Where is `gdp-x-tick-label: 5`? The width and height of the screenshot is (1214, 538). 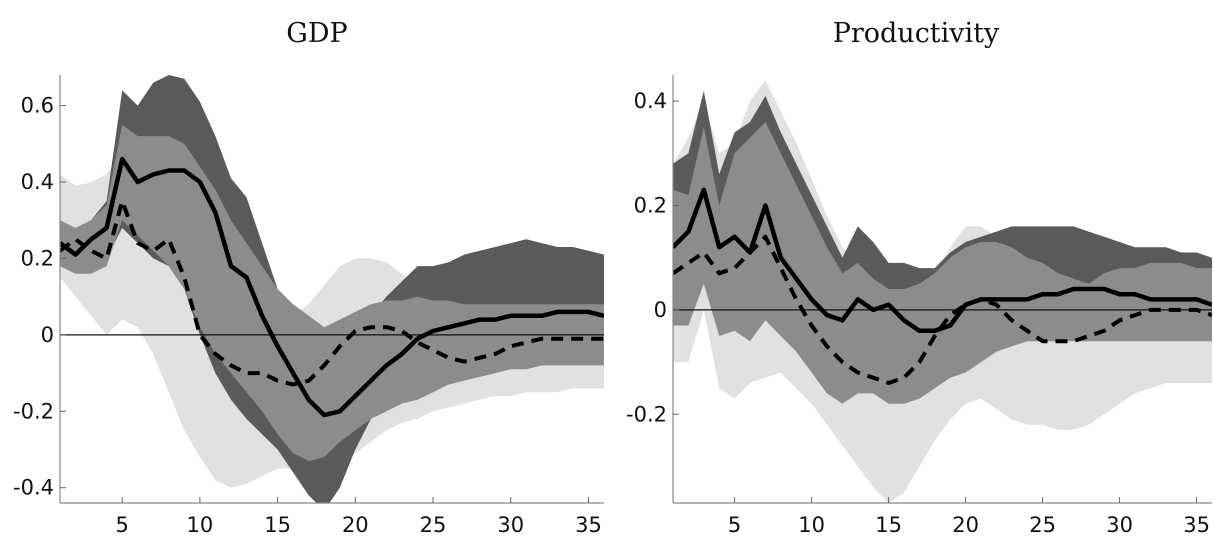 gdp-x-tick-label: 5 is located at coordinates (121, 525).